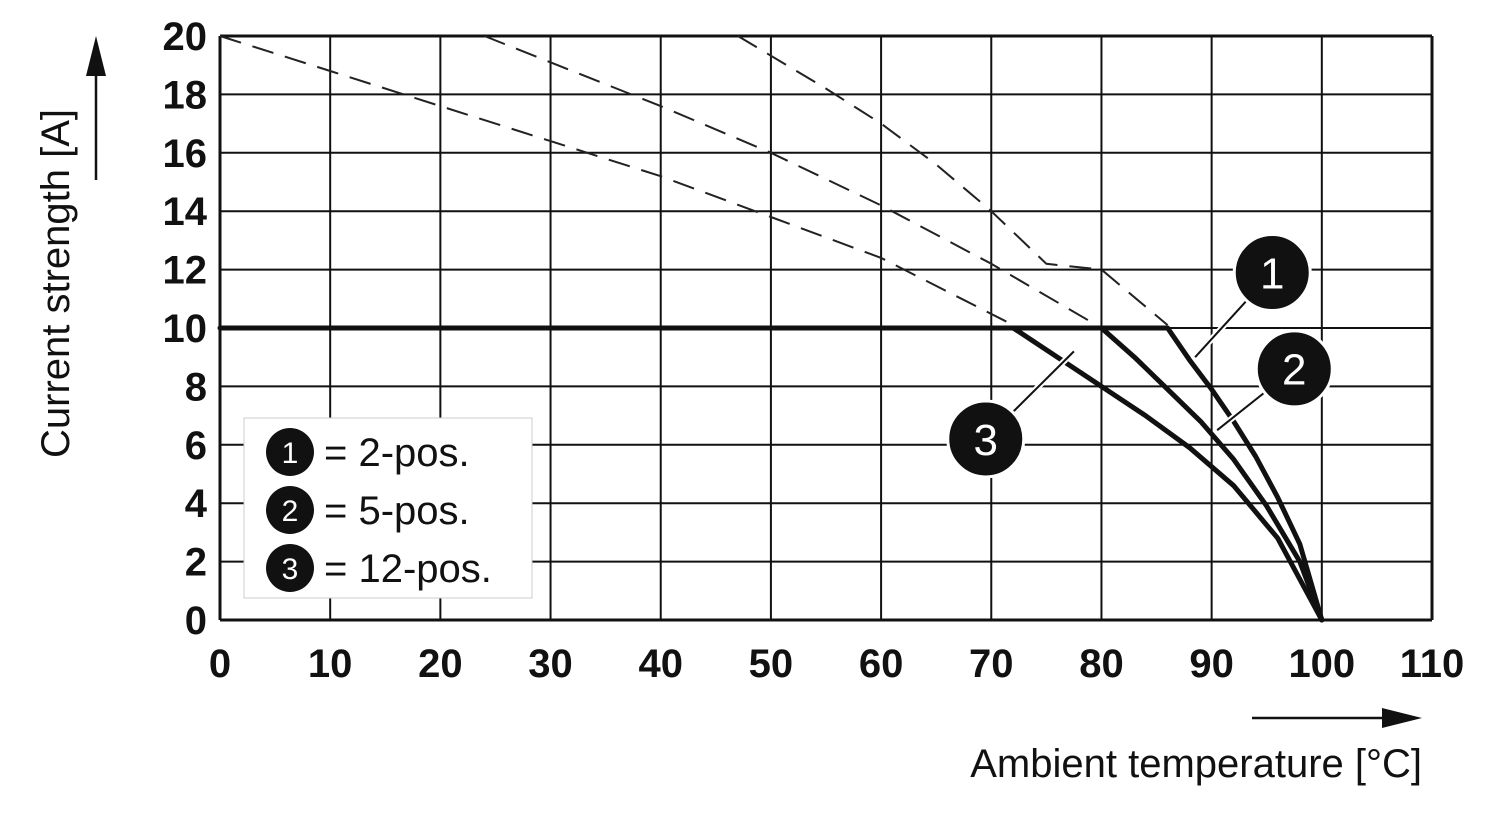 The width and height of the screenshot is (1500, 820). I want to click on legend: 1 = 2-pos. 2 = 5-pos. 3 = 12-pos., so click(388, 508).